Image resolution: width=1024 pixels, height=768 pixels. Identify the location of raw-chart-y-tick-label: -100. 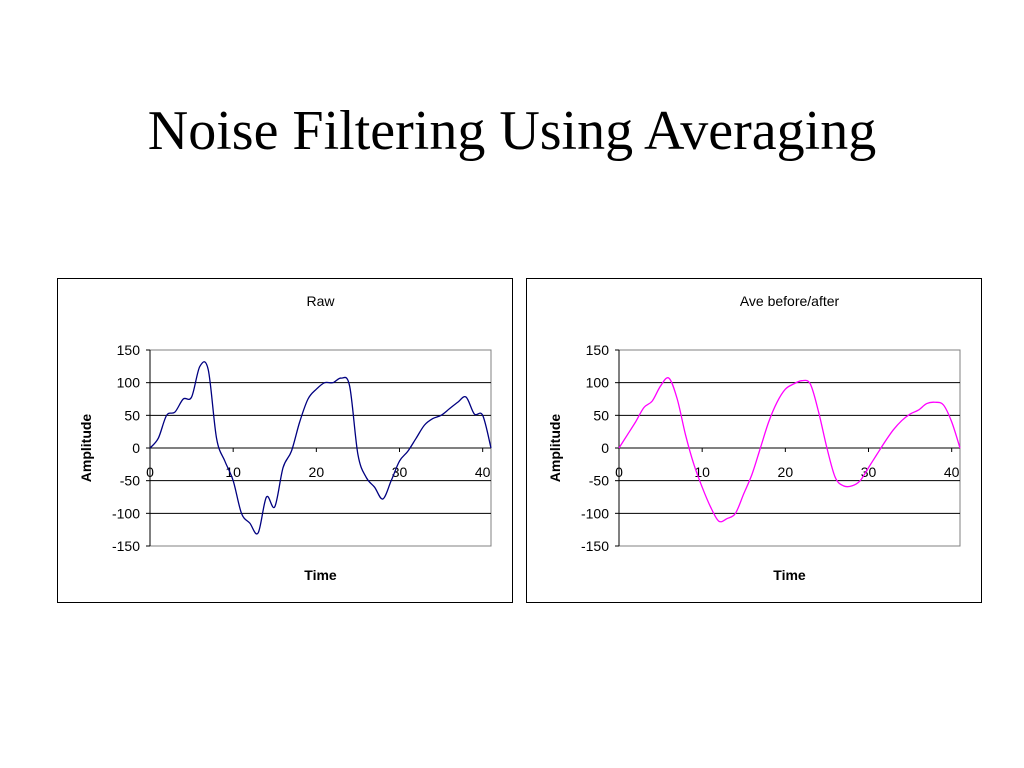
(126, 513).